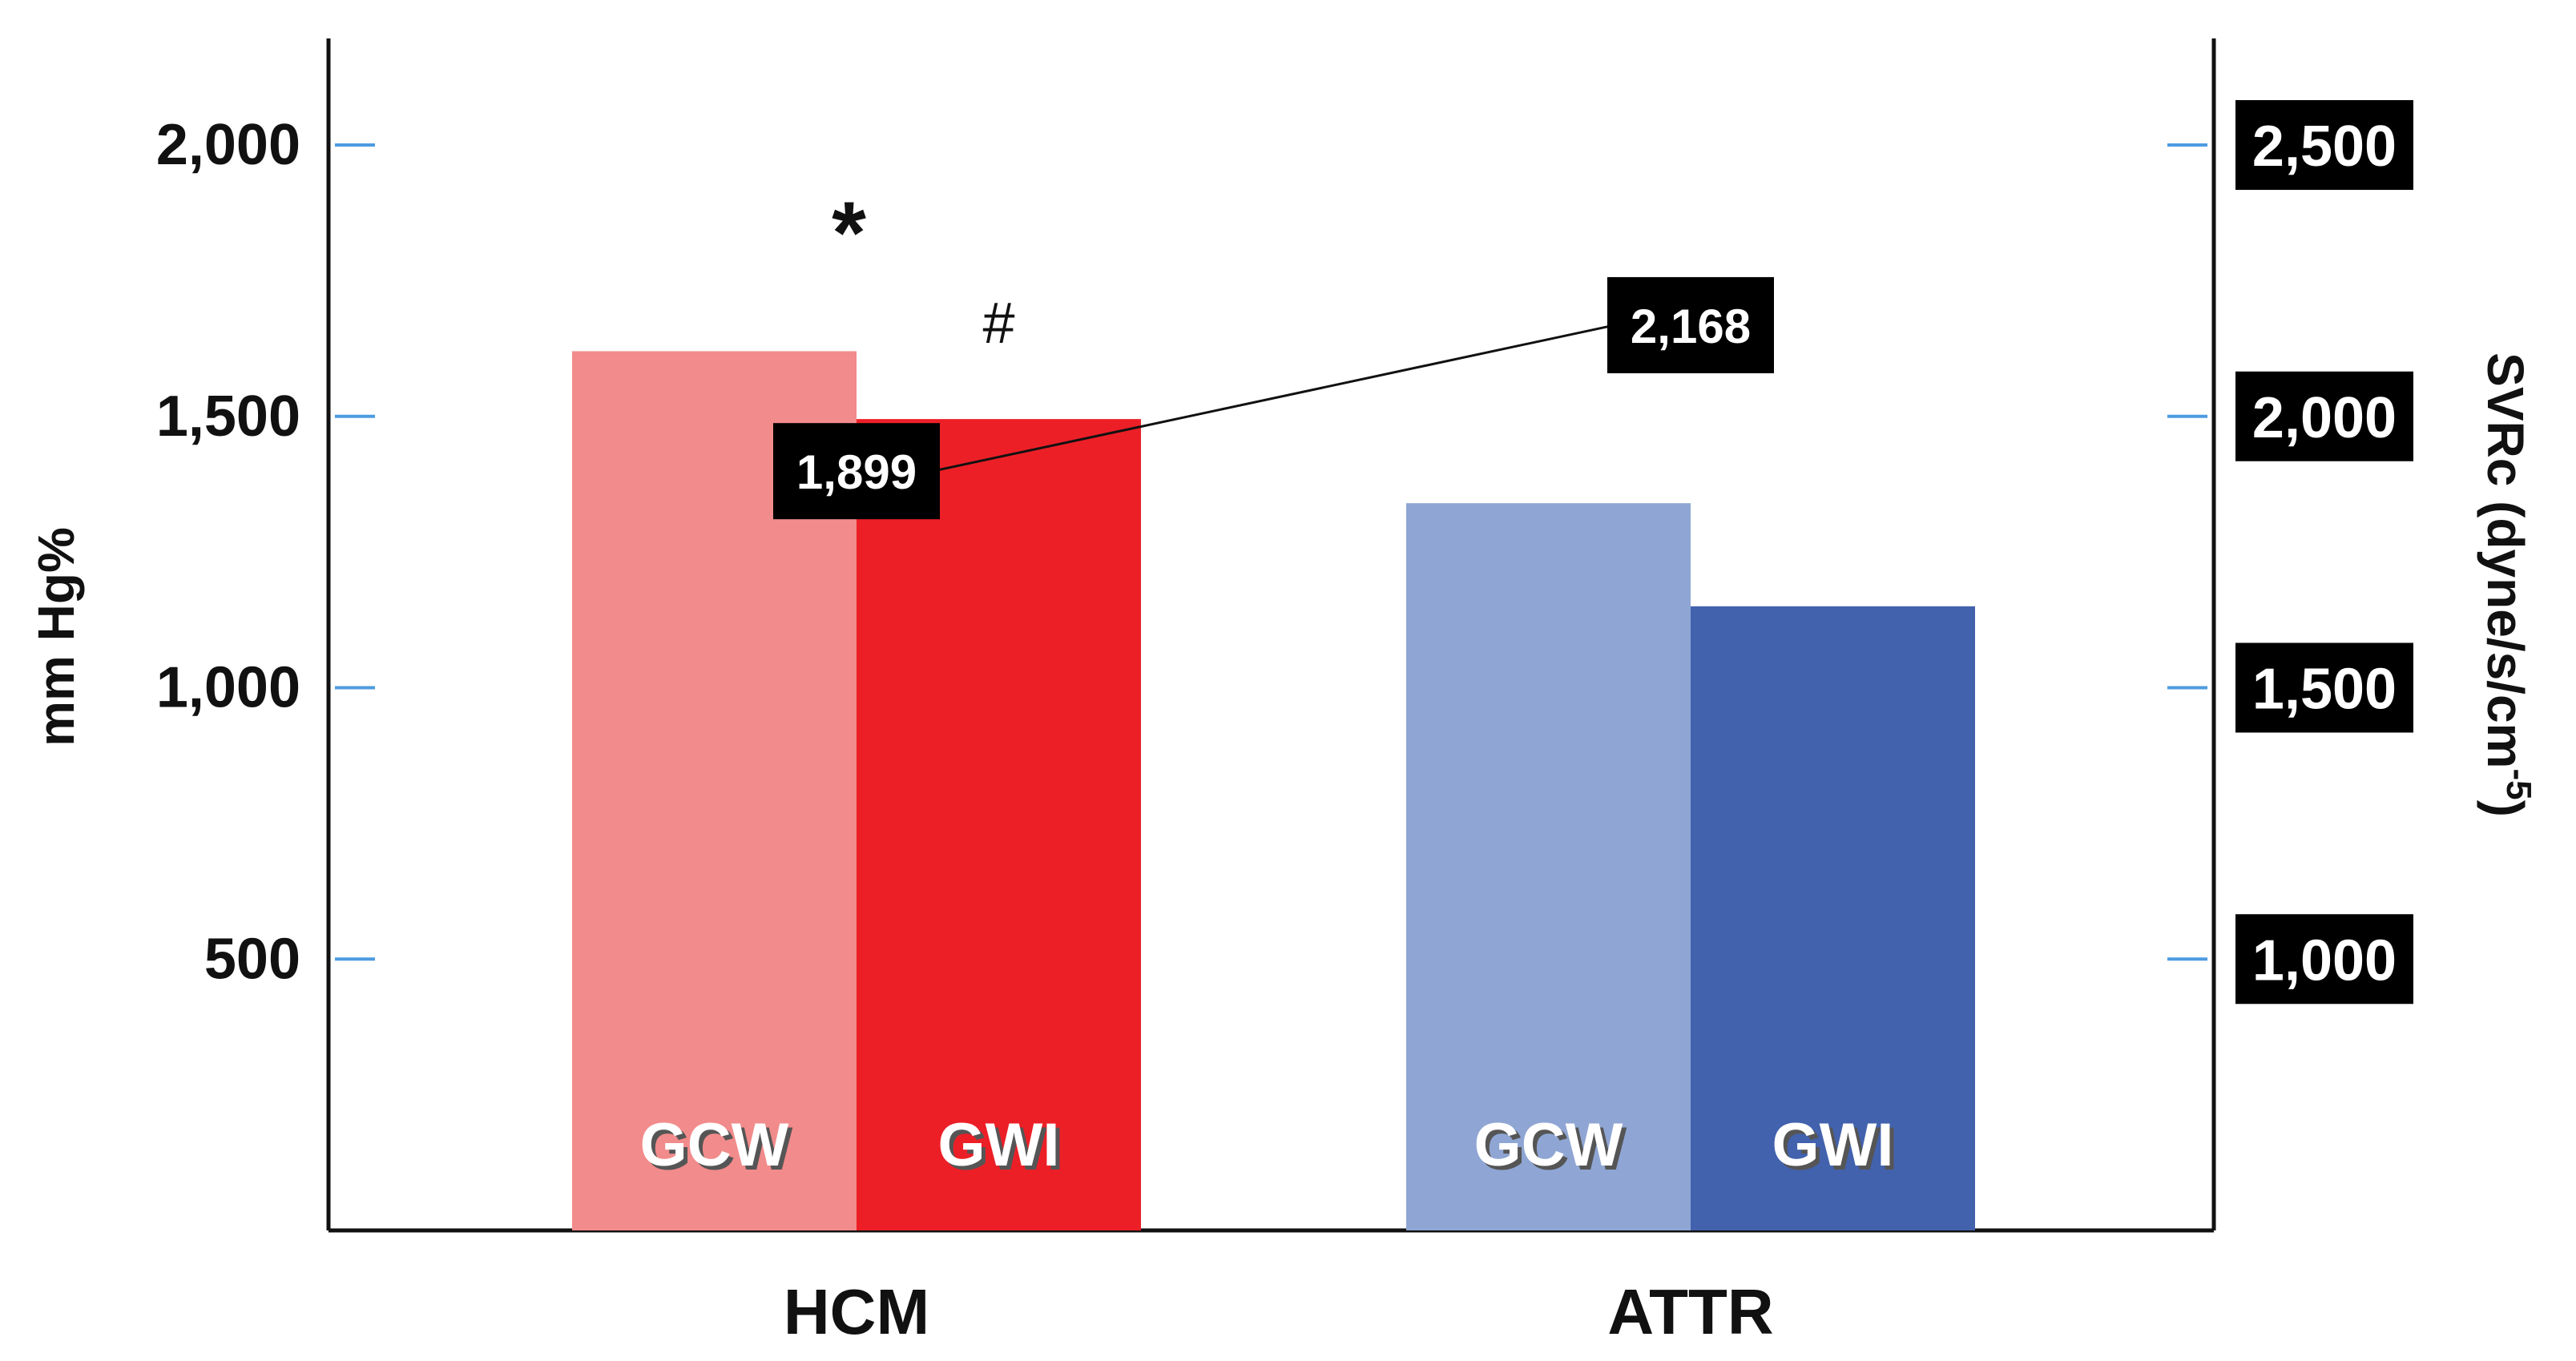 This screenshot has height=1361, width=2576. I want to click on right-tick-label: 1,500, so click(2324, 690).